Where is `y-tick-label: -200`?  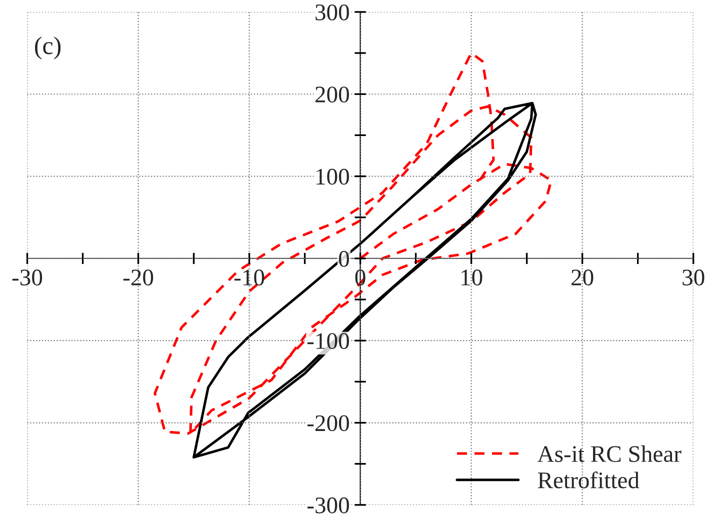 y-tick-label: -200 is located at coordinates (328, 423).